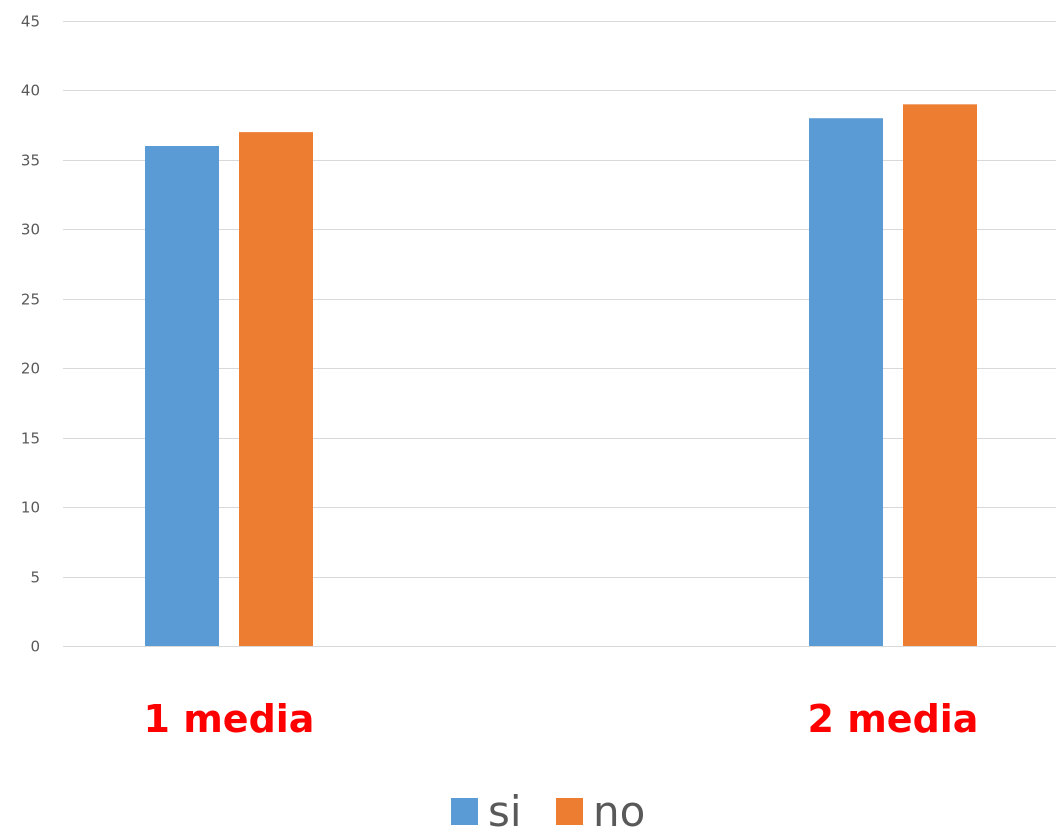  I want to click on legend-swatch-si, so click(464, 811).